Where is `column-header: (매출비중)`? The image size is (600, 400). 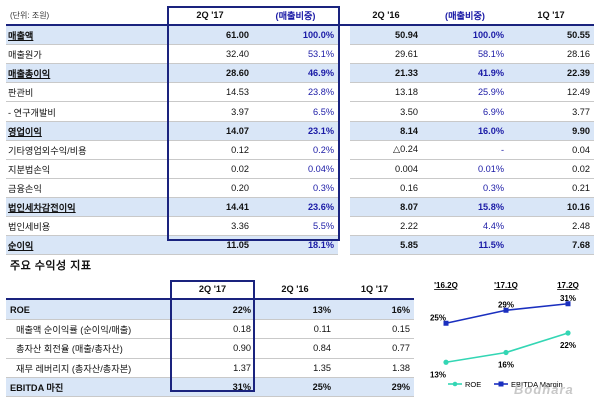
column-header: (매출비중) is located at coordinates (295, 16).